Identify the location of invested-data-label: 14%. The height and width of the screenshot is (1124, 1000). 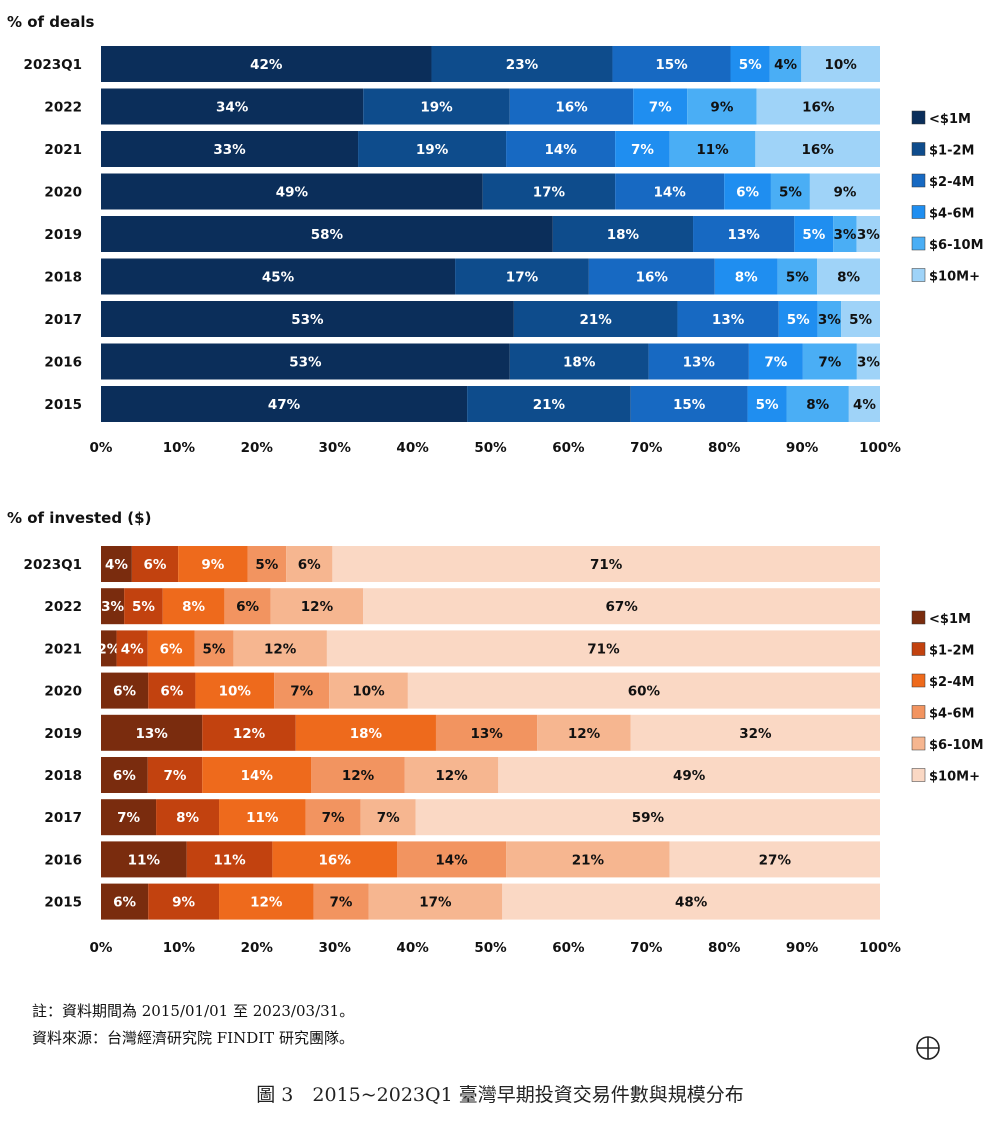
(257, 776).